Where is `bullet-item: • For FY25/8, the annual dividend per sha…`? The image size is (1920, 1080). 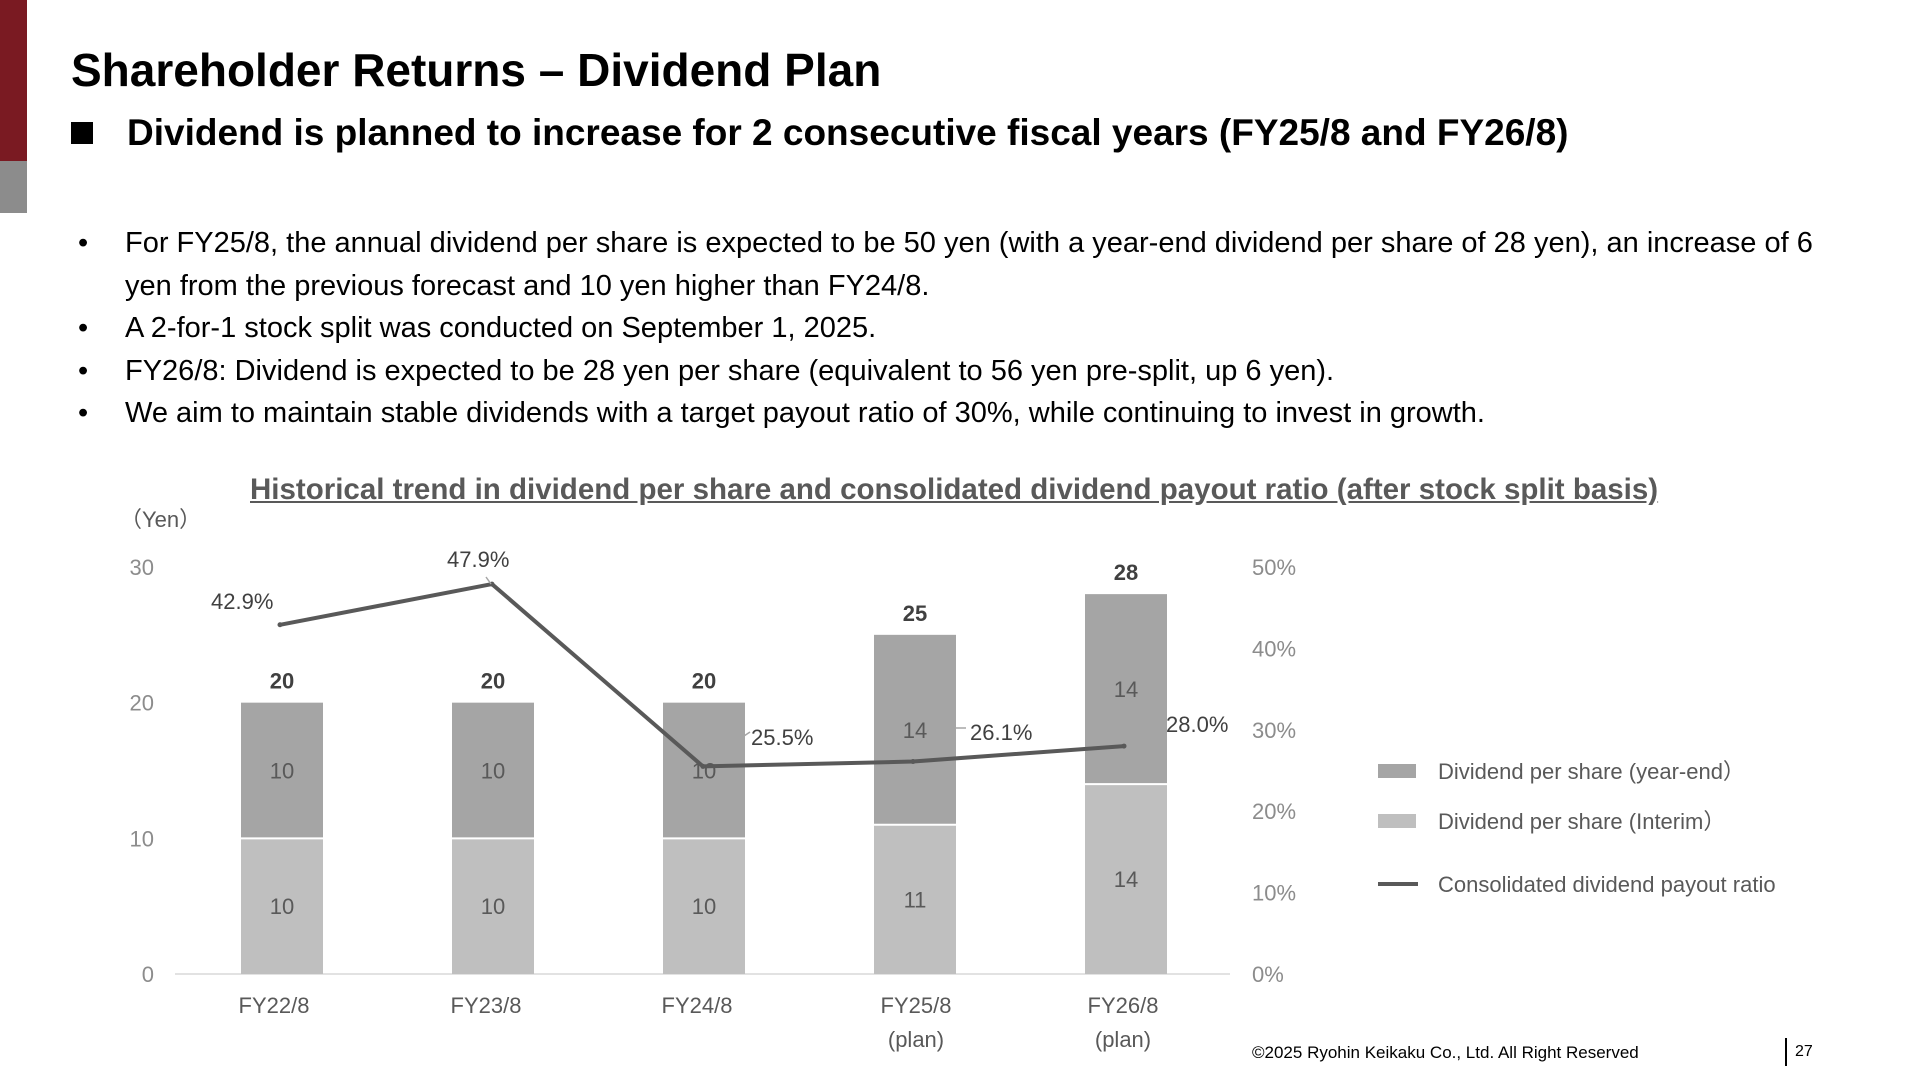
bullet-item: • For FY25/8, the annual dividend per sha… is located at coordinates (958, 264).